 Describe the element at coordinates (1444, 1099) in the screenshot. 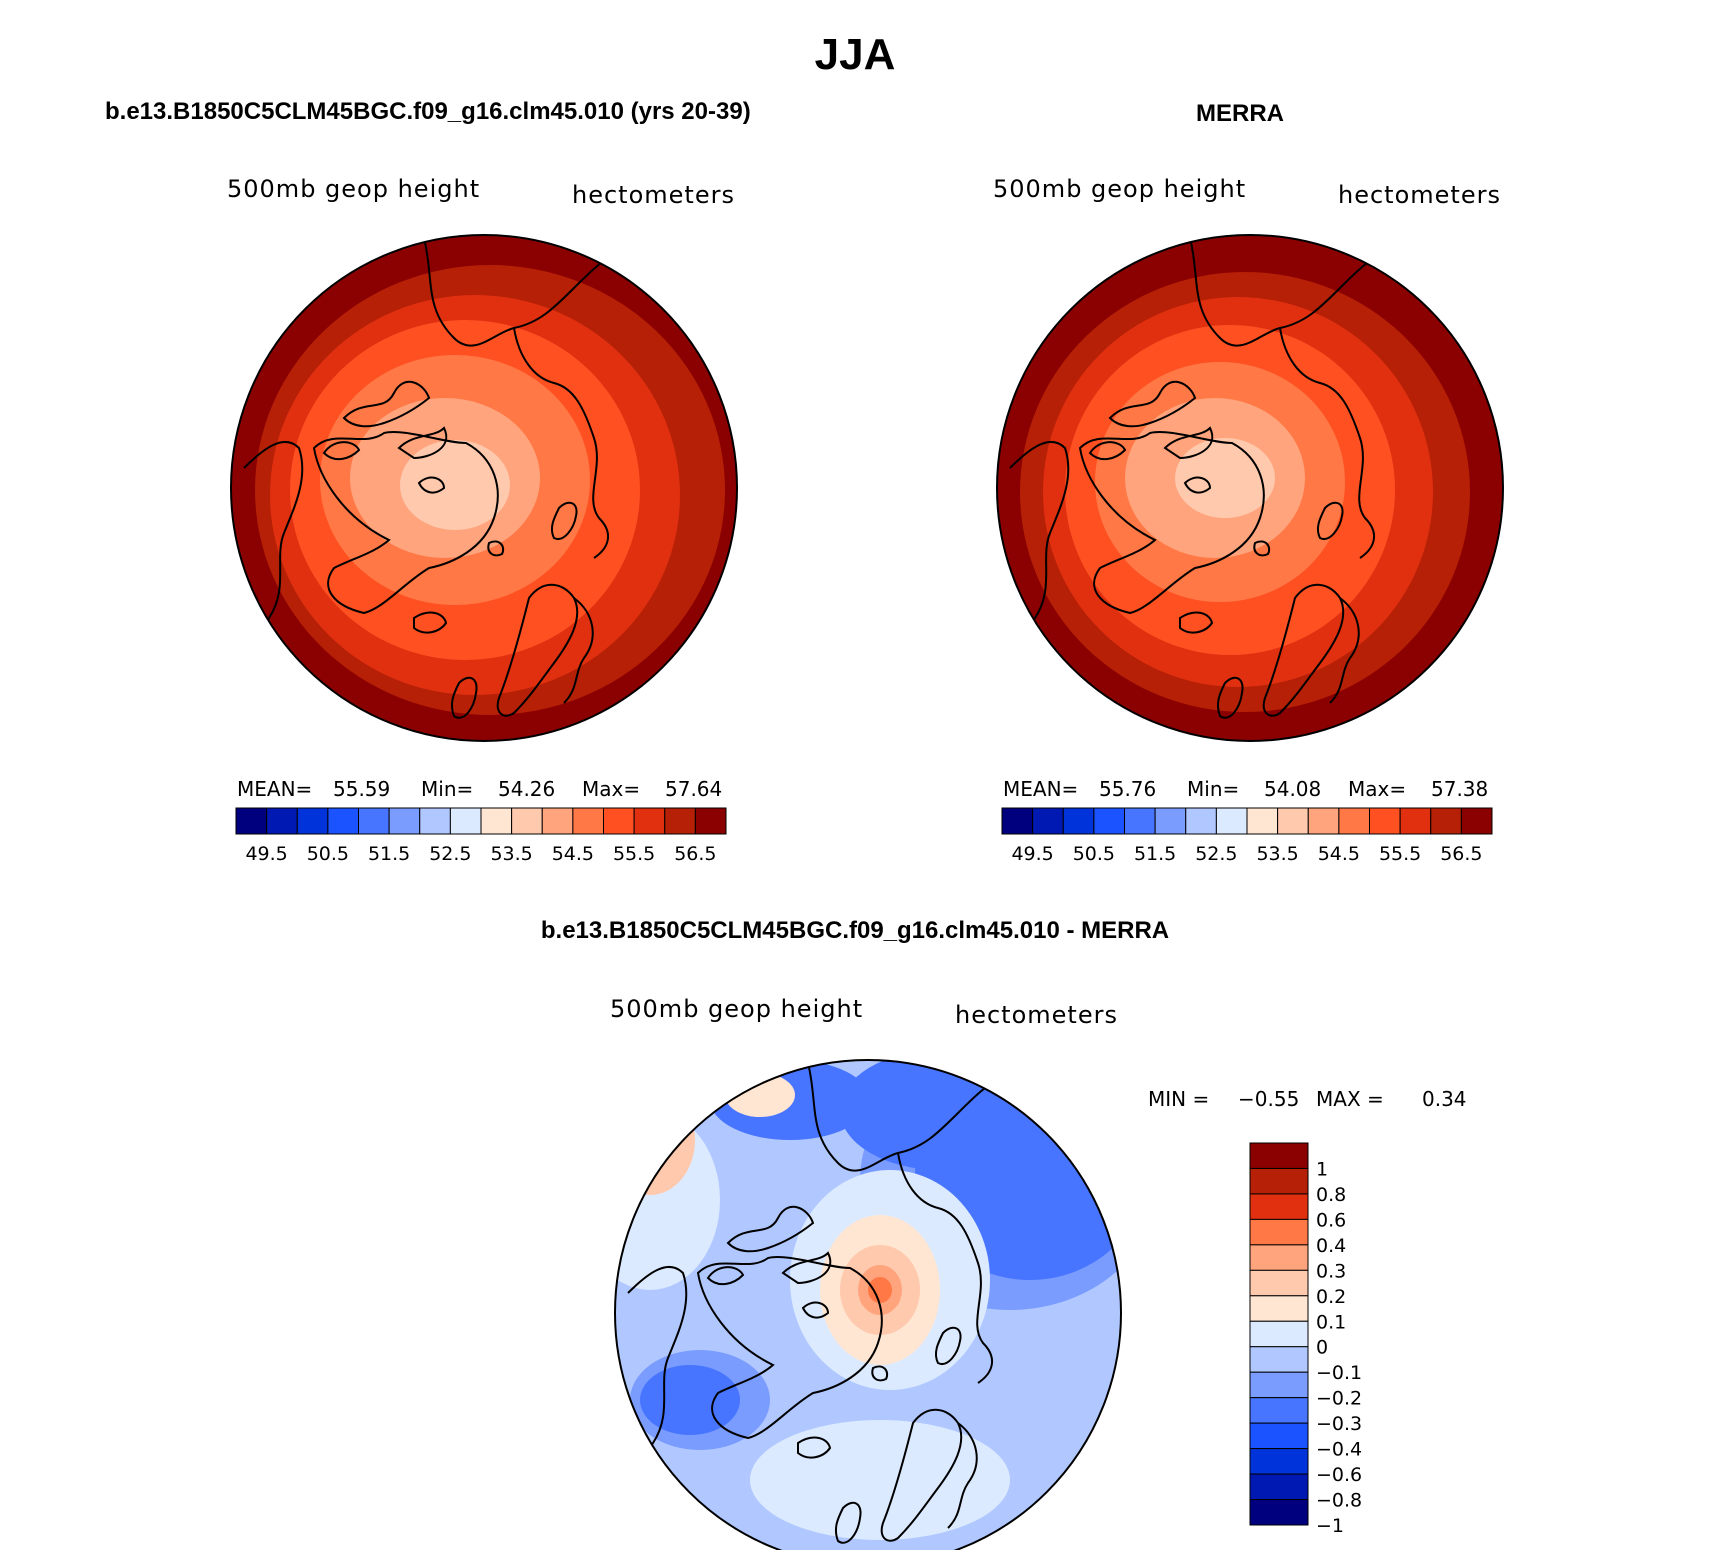

I see `panel3-max-value: 0.34` at that location.